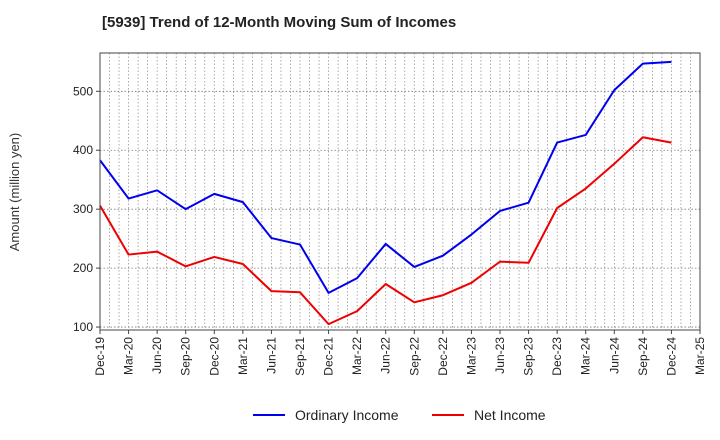  I want to click on x-tick-label: Dec-24, so click(671, 356).